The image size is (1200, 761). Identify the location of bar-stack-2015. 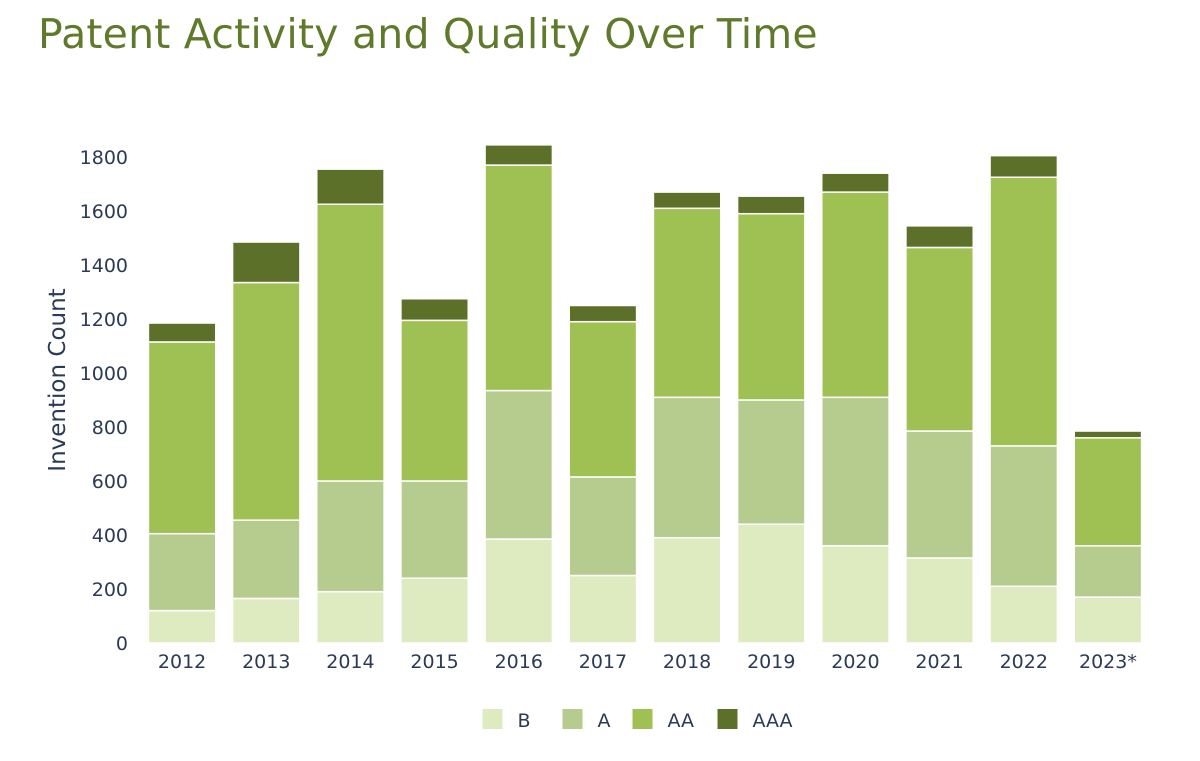
(435, 471).